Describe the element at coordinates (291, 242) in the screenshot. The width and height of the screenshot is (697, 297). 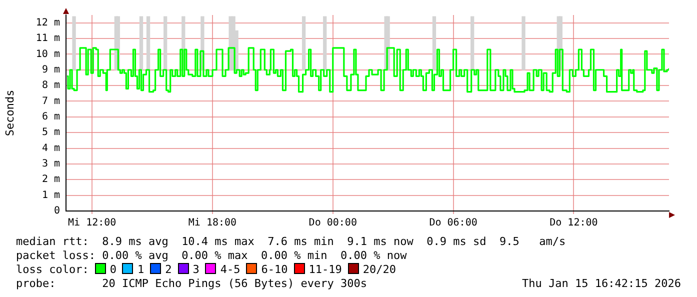
I see `text: median rtt: 8.9 ms avg 10.4 ms max 7.6 ms min 9.1 ms now 0.9 ms sd 9.5 am/s` at that location.